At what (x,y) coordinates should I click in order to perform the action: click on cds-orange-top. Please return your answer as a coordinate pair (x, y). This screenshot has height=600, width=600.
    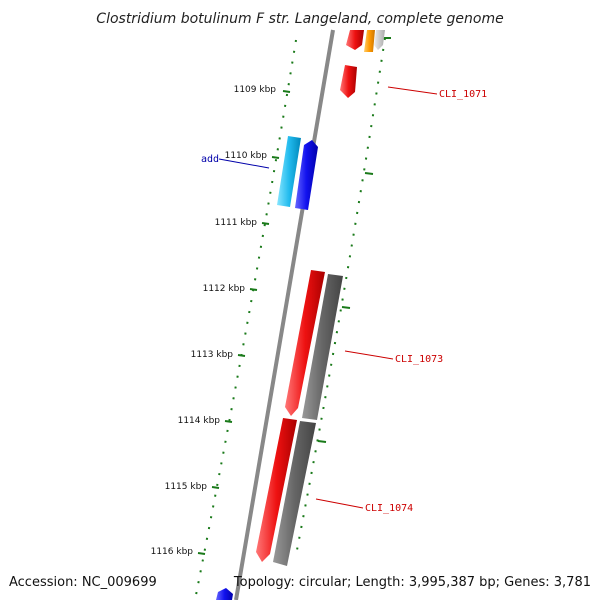
    Looking at the image, I should click on (369, 41).